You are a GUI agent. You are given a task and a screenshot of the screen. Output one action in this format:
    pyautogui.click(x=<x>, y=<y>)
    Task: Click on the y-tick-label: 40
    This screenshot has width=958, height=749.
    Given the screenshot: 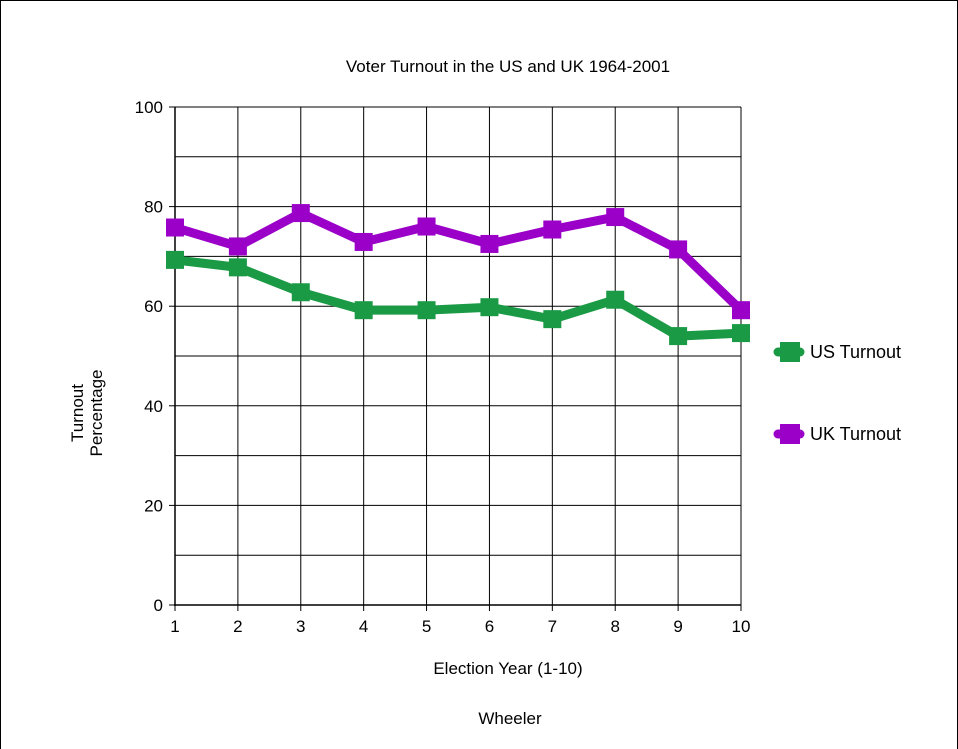 What is the action you would take?
    pyautogui.click(x=153, y=406)
    